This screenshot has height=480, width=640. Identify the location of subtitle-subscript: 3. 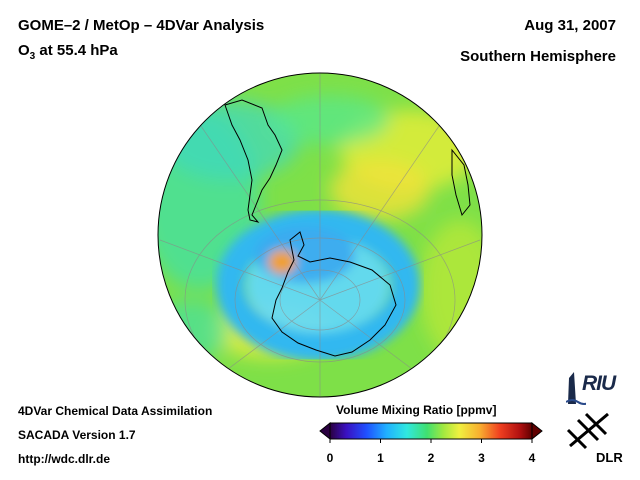
(32, 56).